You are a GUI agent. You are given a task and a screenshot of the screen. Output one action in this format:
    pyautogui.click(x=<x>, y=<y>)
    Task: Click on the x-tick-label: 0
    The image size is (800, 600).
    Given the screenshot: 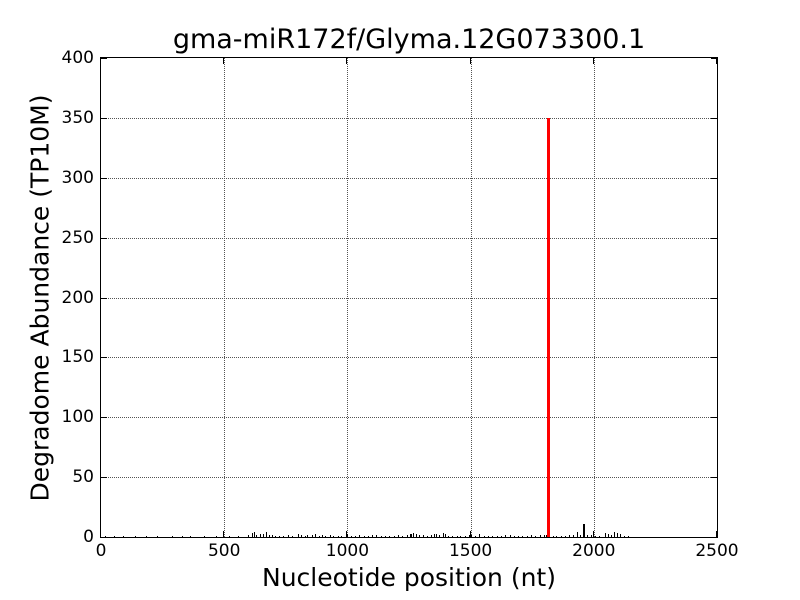 What is the action you would take?
    pyautogui.click(x=101, y=551)
    